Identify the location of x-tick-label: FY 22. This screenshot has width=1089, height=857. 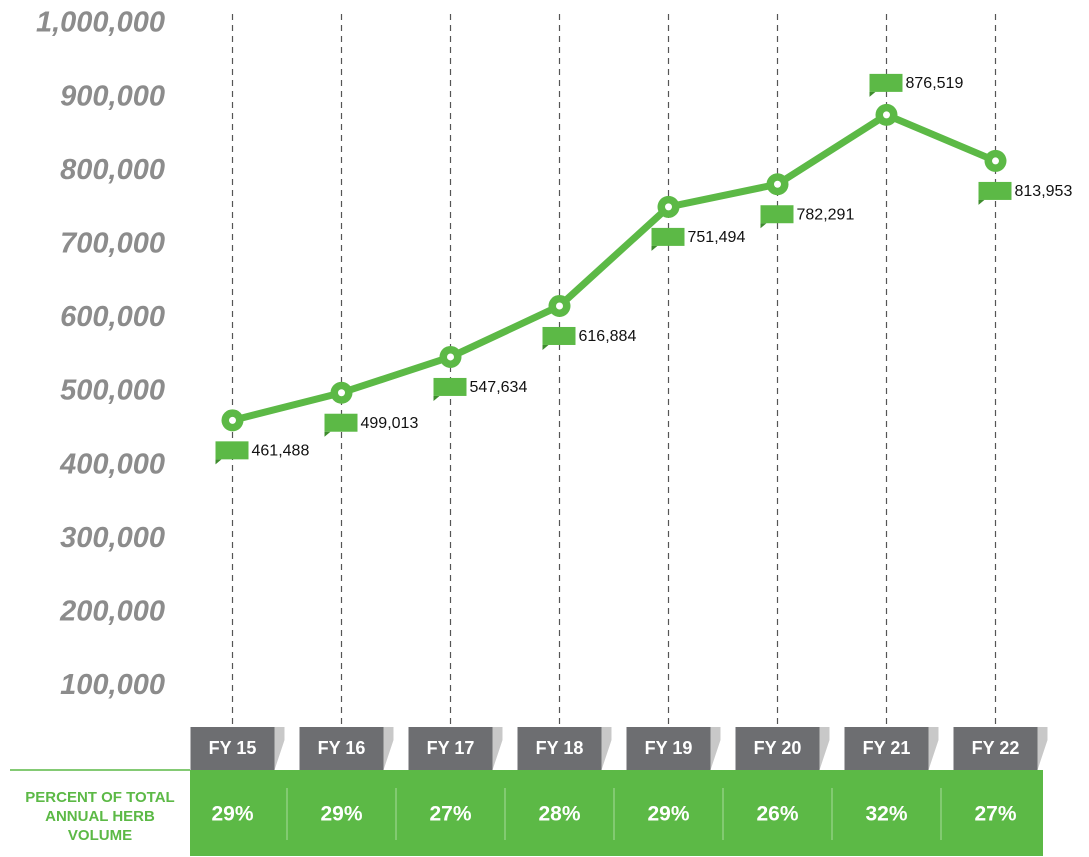
(996, 748).